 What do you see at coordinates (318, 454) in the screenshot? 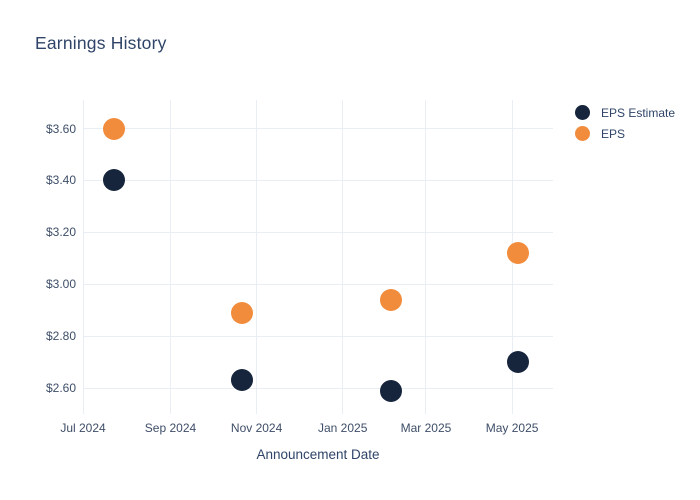
I see `x-axis-title: Announcement Date` at bounding box center [318, 454].